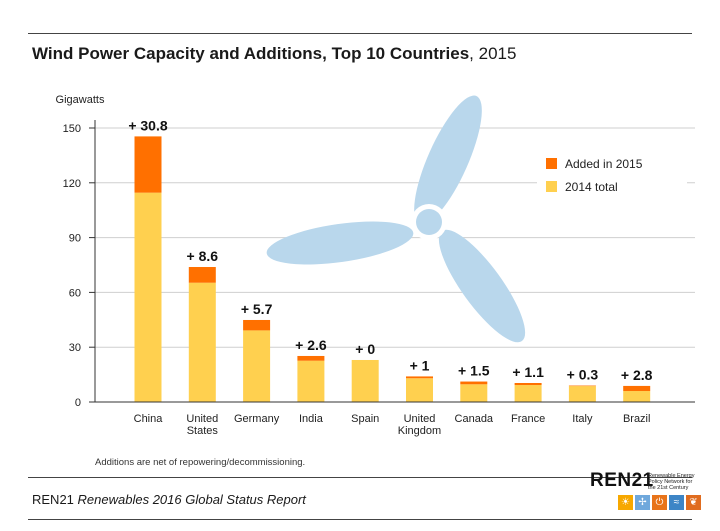 The width and height of the screenshot is (720, 531). Describe the element at coordinates (360, 519) in the screenshot. I see `bottom-rule` at that location.